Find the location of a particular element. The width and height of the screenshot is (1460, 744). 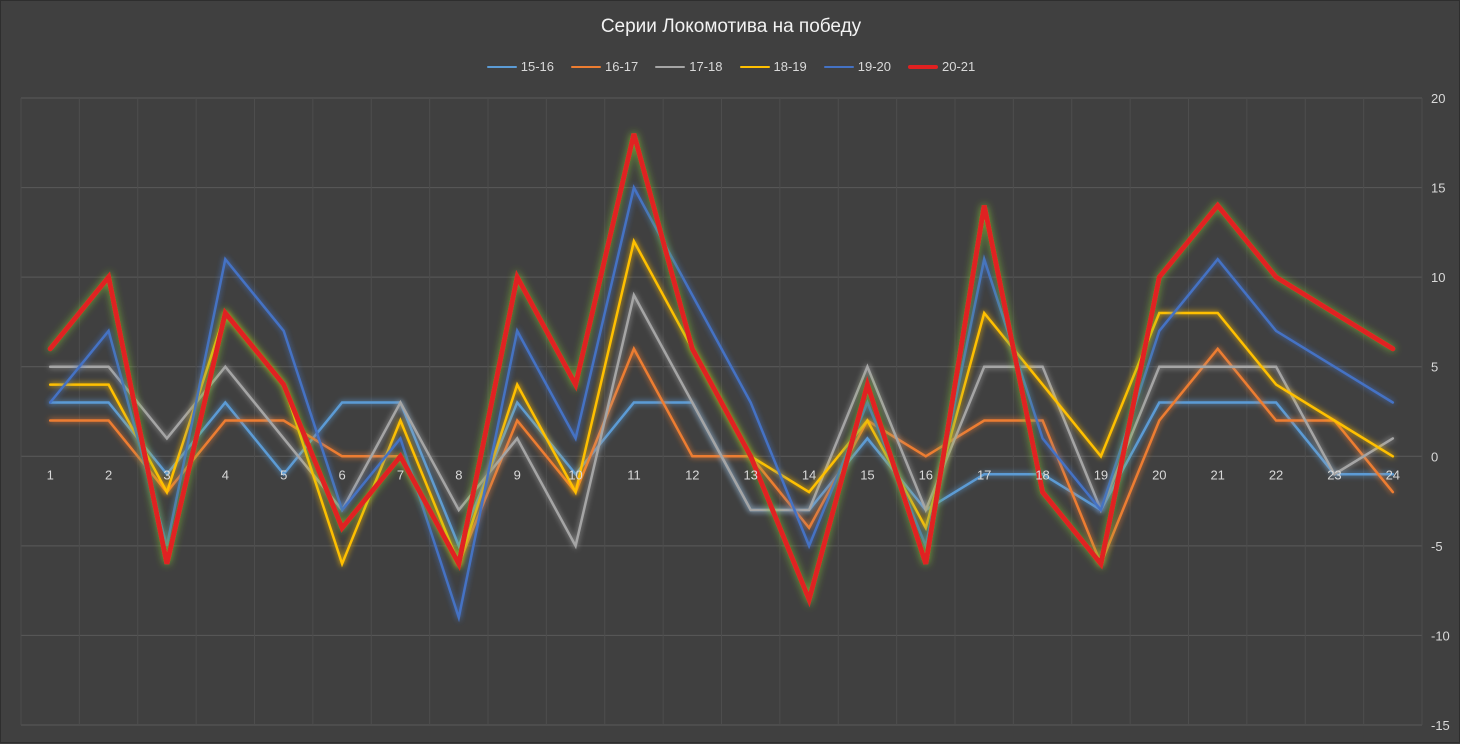

y-tick-label: 0 is located at coordinates (1434, 456).